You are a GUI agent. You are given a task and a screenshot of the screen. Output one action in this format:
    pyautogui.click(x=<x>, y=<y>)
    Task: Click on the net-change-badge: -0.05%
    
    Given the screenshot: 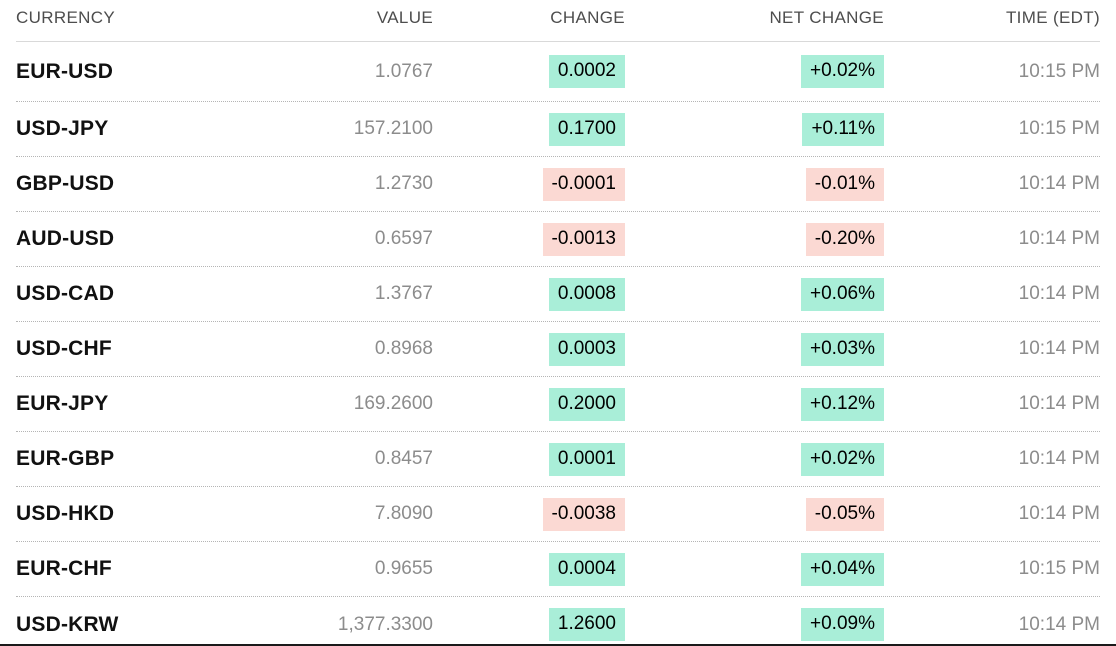 What is the action you would take?
    pyautogui.click(x=844, y=514)
    